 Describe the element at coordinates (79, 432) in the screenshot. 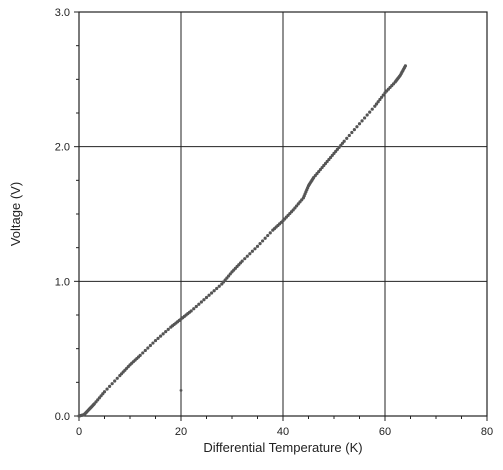

I see `x-tick-label: 0` at that location.